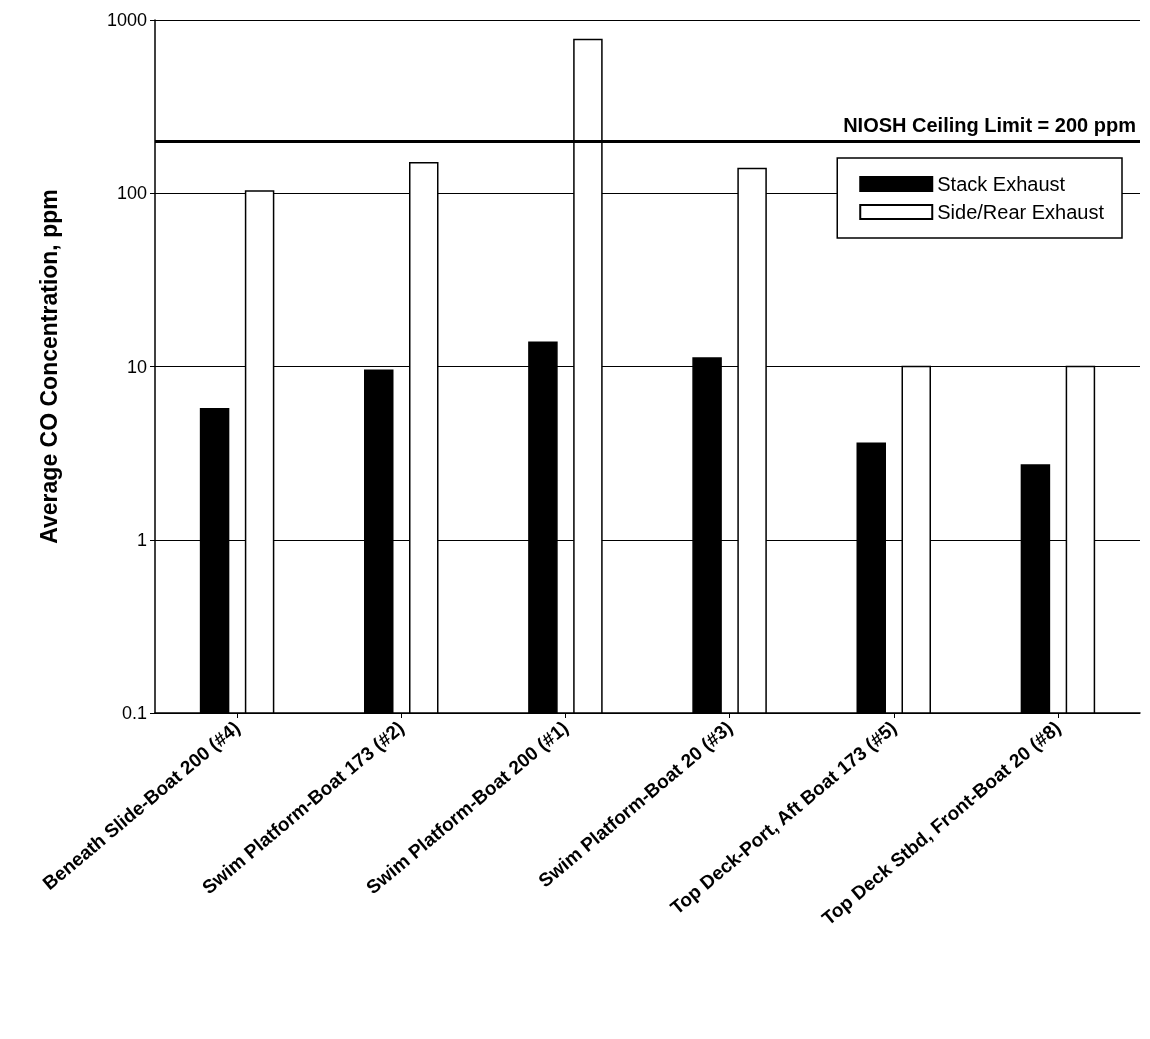 Image resolution: width=1150 pixels, height=1039 pixels. I want to click on legend-label: Side/Rear Exhaust, so click(1021, 212).